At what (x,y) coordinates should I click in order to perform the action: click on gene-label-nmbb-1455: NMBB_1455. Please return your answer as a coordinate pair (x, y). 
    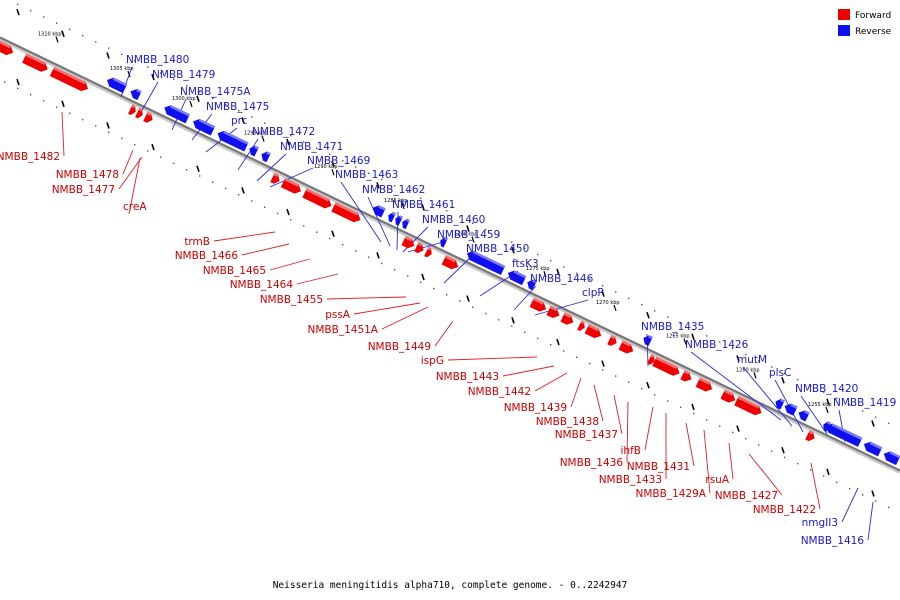
    Looking at the image, I should click on (291, 300).